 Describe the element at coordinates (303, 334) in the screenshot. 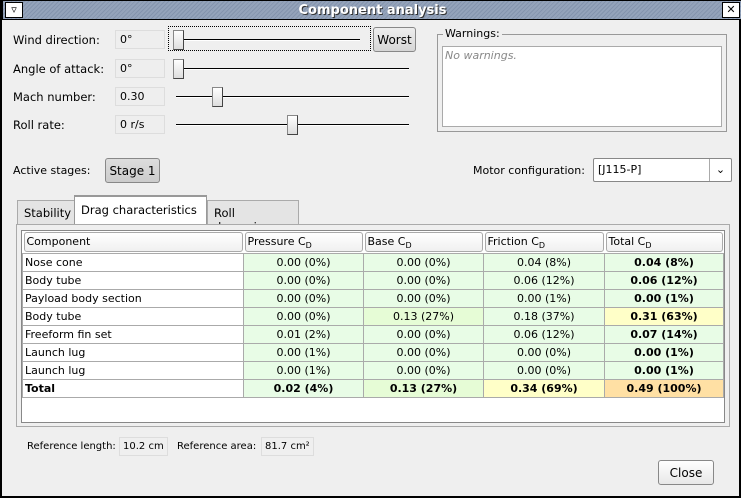

I see `table-cell: 0.01 (2%)` at that location.